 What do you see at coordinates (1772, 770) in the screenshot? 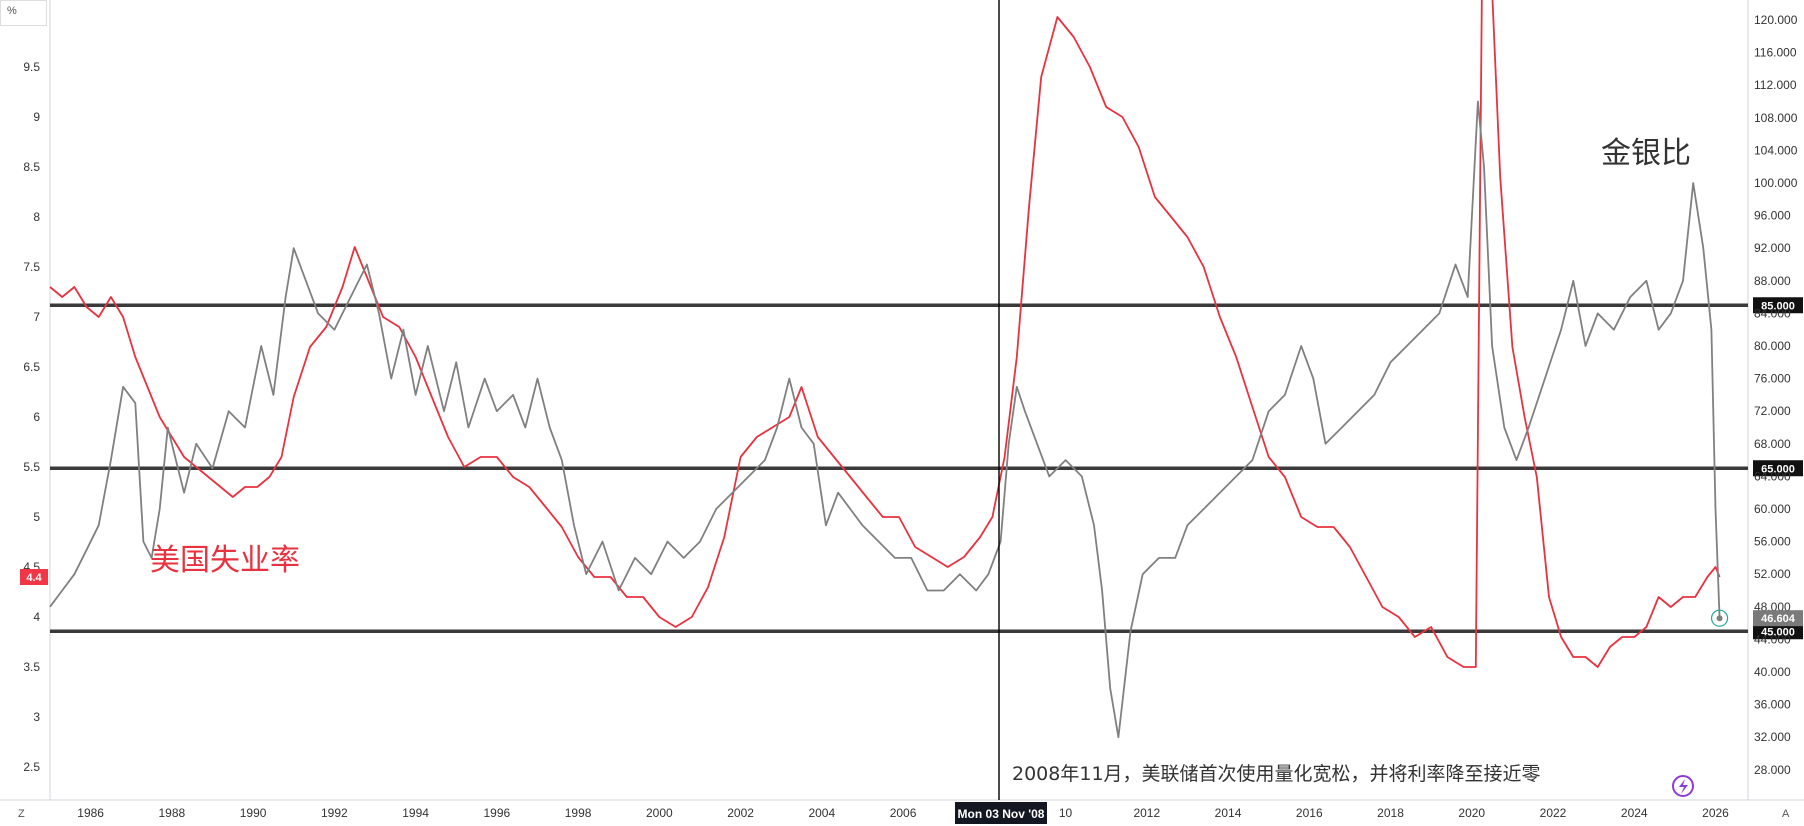
I see `right-tick-label: 28.000` at bounding box center [1772, 770].